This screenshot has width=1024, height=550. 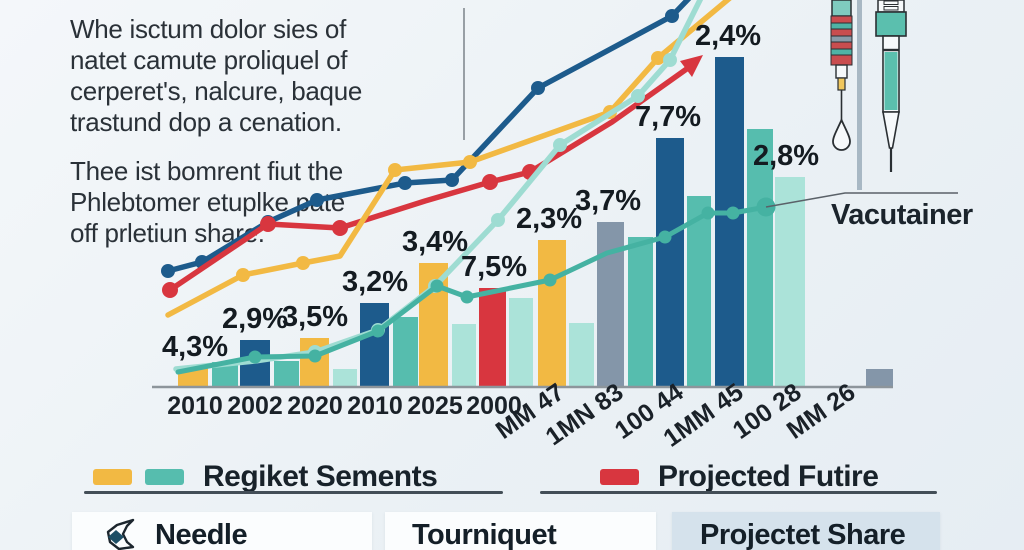 I want to click on data-label-pct: 2,9%, so click(x=255, y=319).